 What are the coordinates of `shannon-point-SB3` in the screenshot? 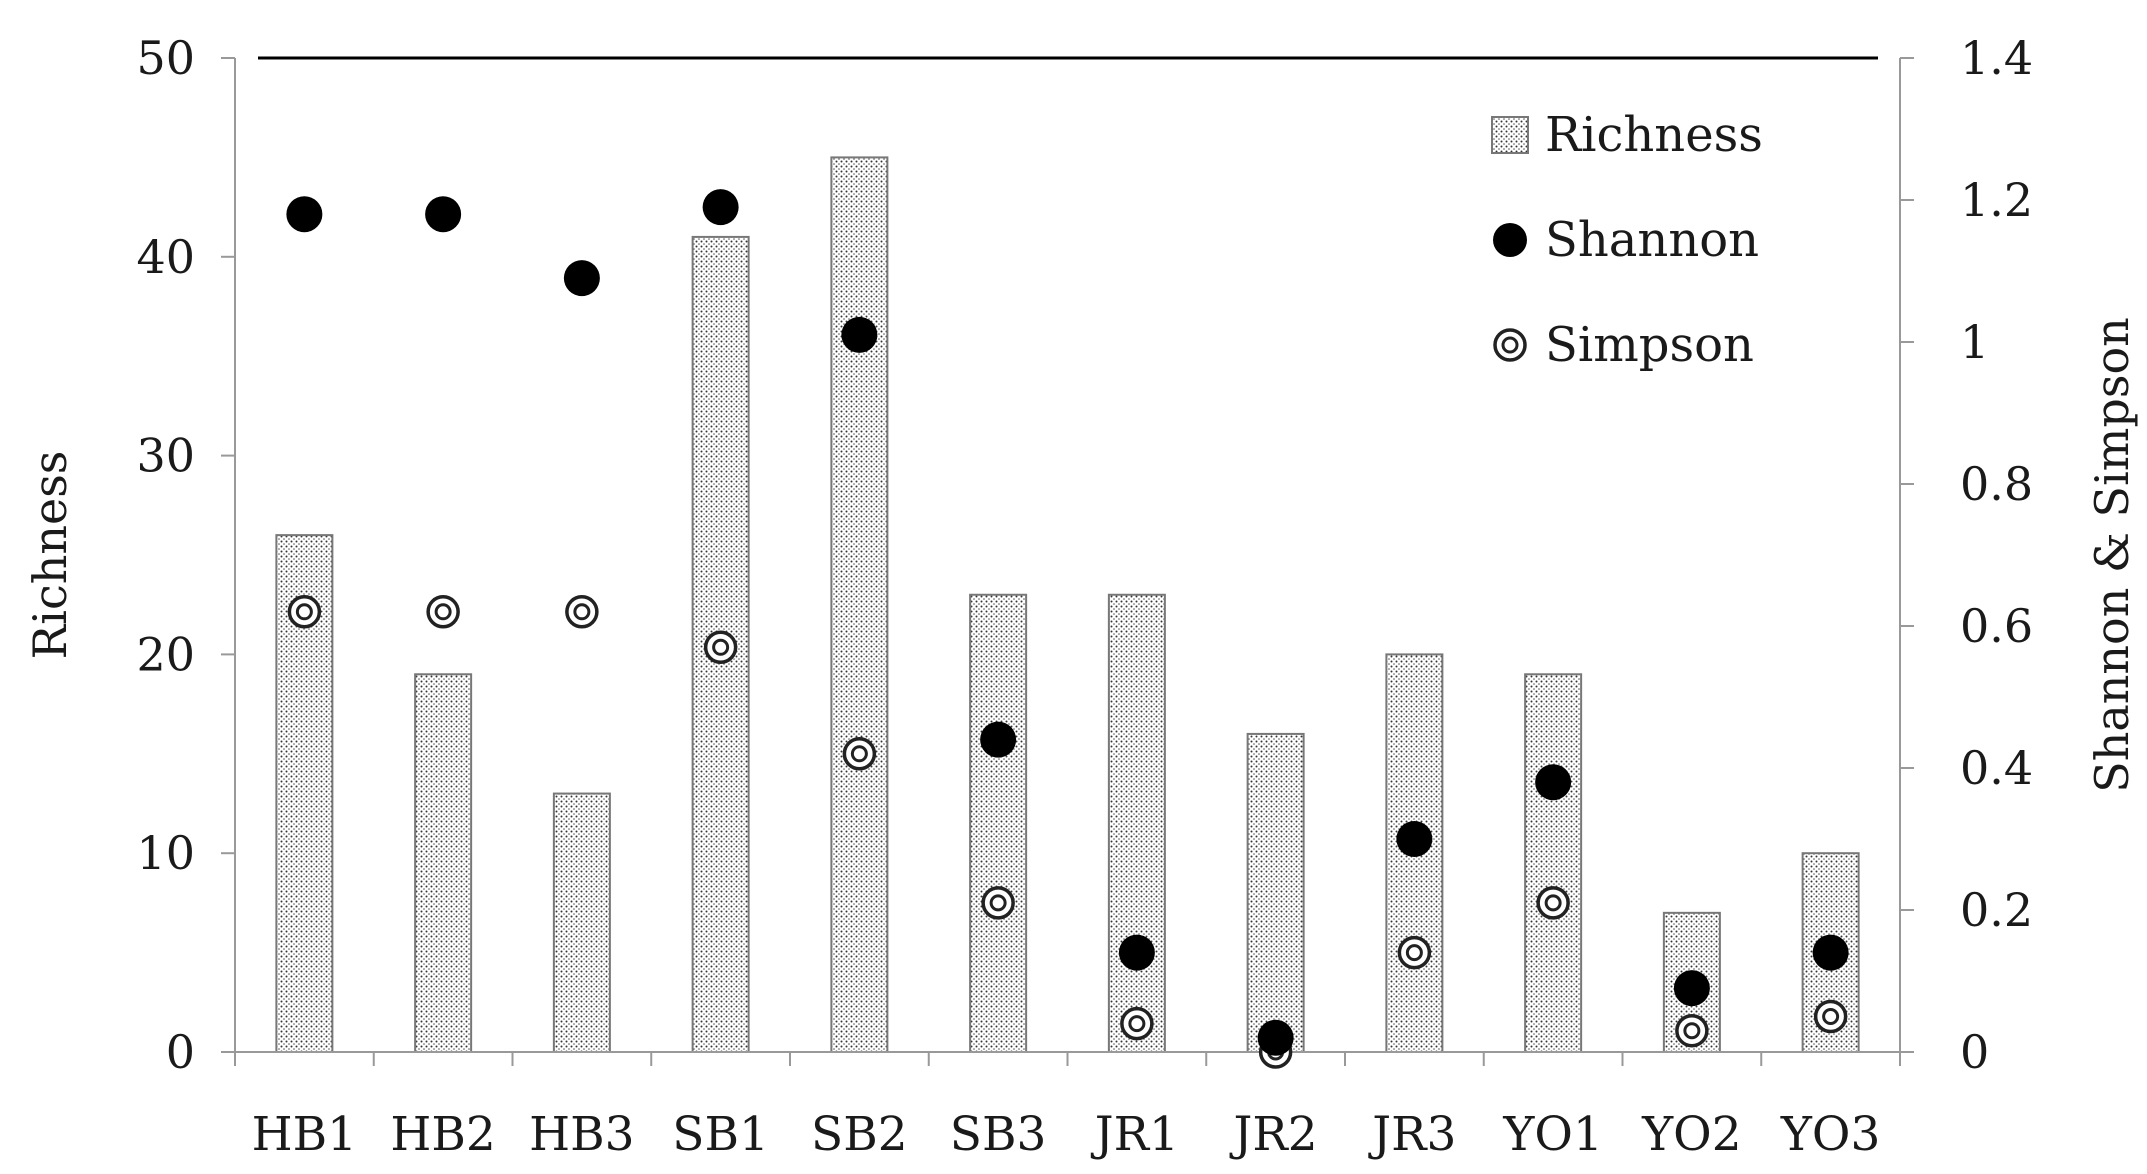 It's located at (998, 739).